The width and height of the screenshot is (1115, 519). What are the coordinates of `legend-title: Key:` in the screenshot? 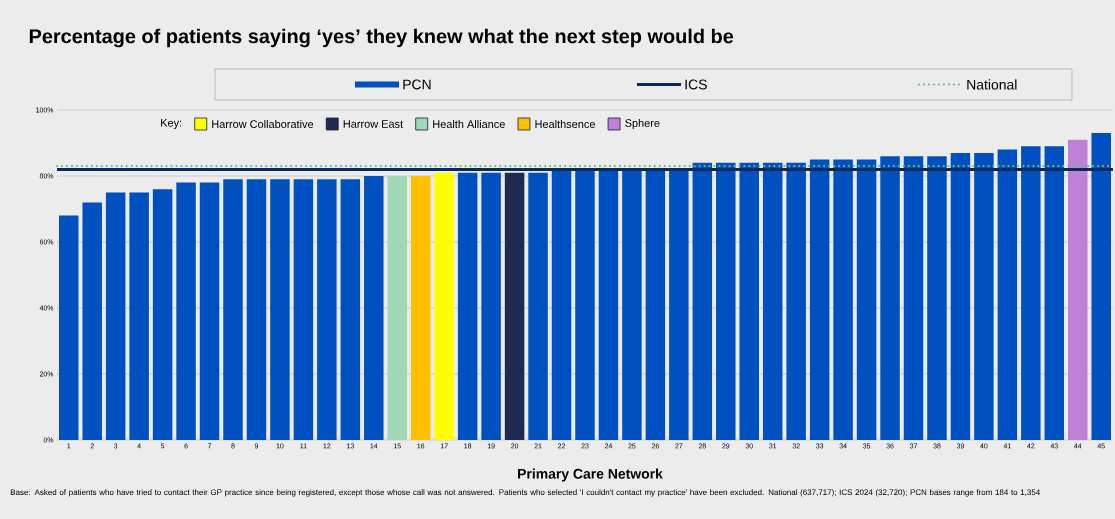 It's located at (171, 124).